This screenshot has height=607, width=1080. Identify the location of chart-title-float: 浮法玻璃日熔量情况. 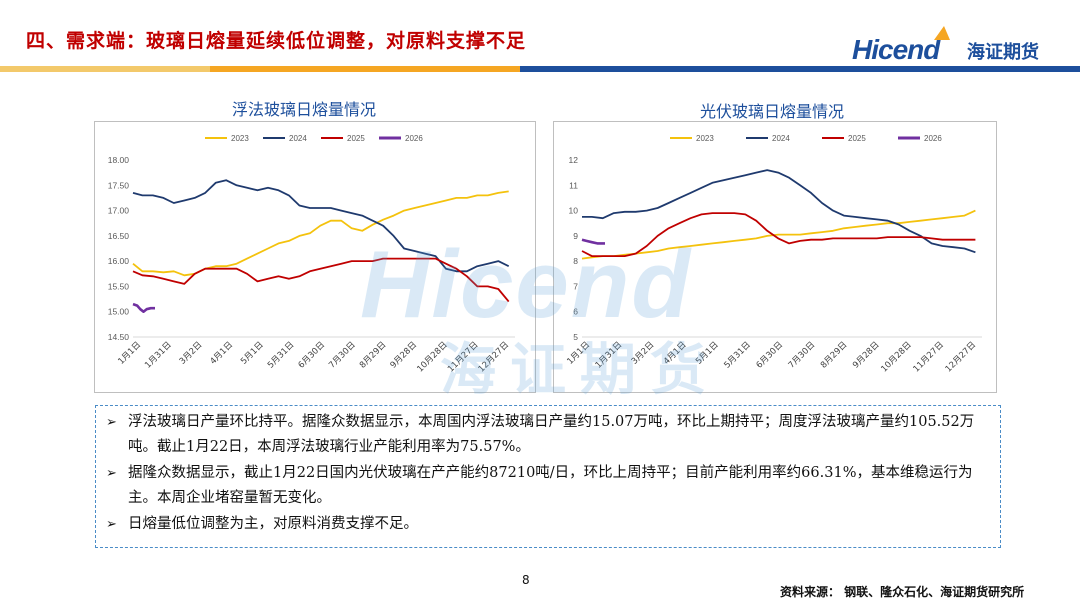
(304, 109).